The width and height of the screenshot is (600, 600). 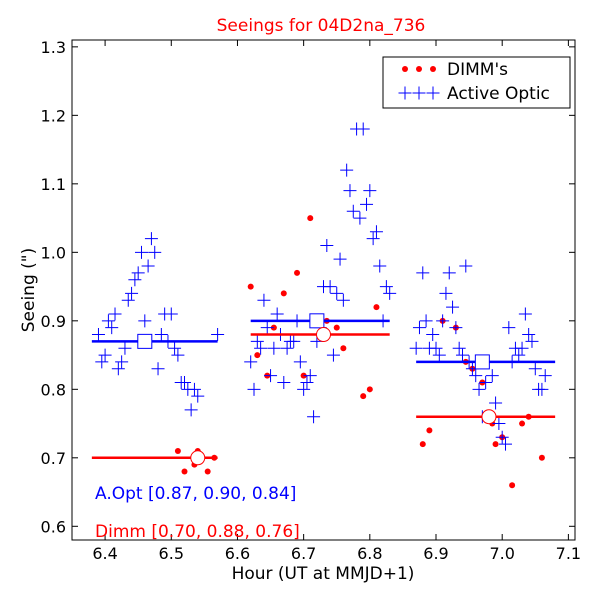 What do you see at coordinates (53, 252) in the screenshot?
I see `y-tick-label: 1.0` at bounding box center [53, 252].